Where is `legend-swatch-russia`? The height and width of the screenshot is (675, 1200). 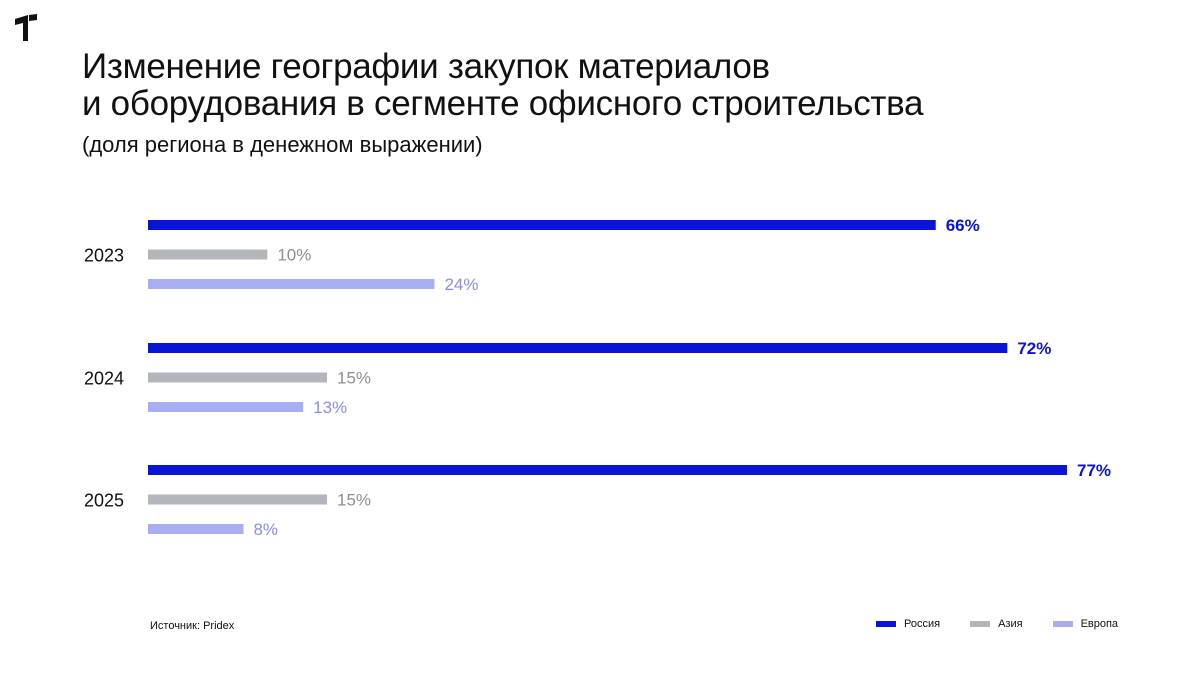
legend-swatch-russia is located at coordinates (886, 624).